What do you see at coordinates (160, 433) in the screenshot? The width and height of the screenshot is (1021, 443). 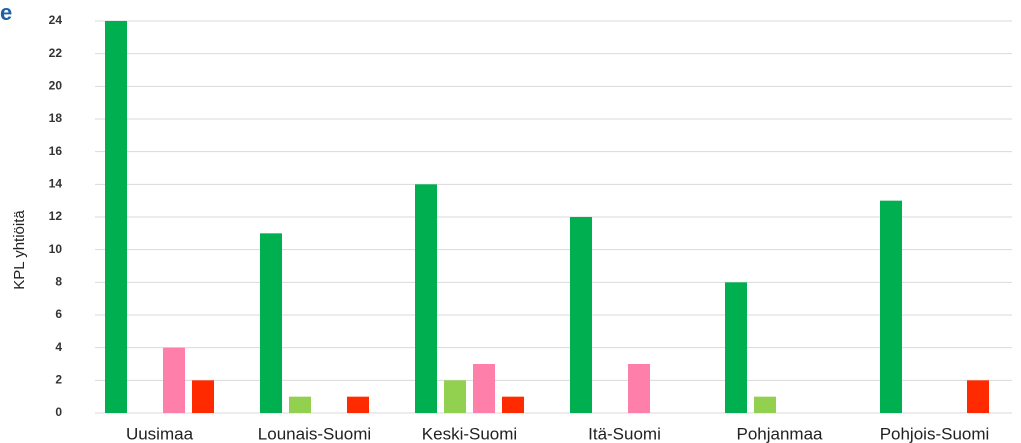 I see `x-tick-label: Uusimaa` at bounding box center [160, 433].